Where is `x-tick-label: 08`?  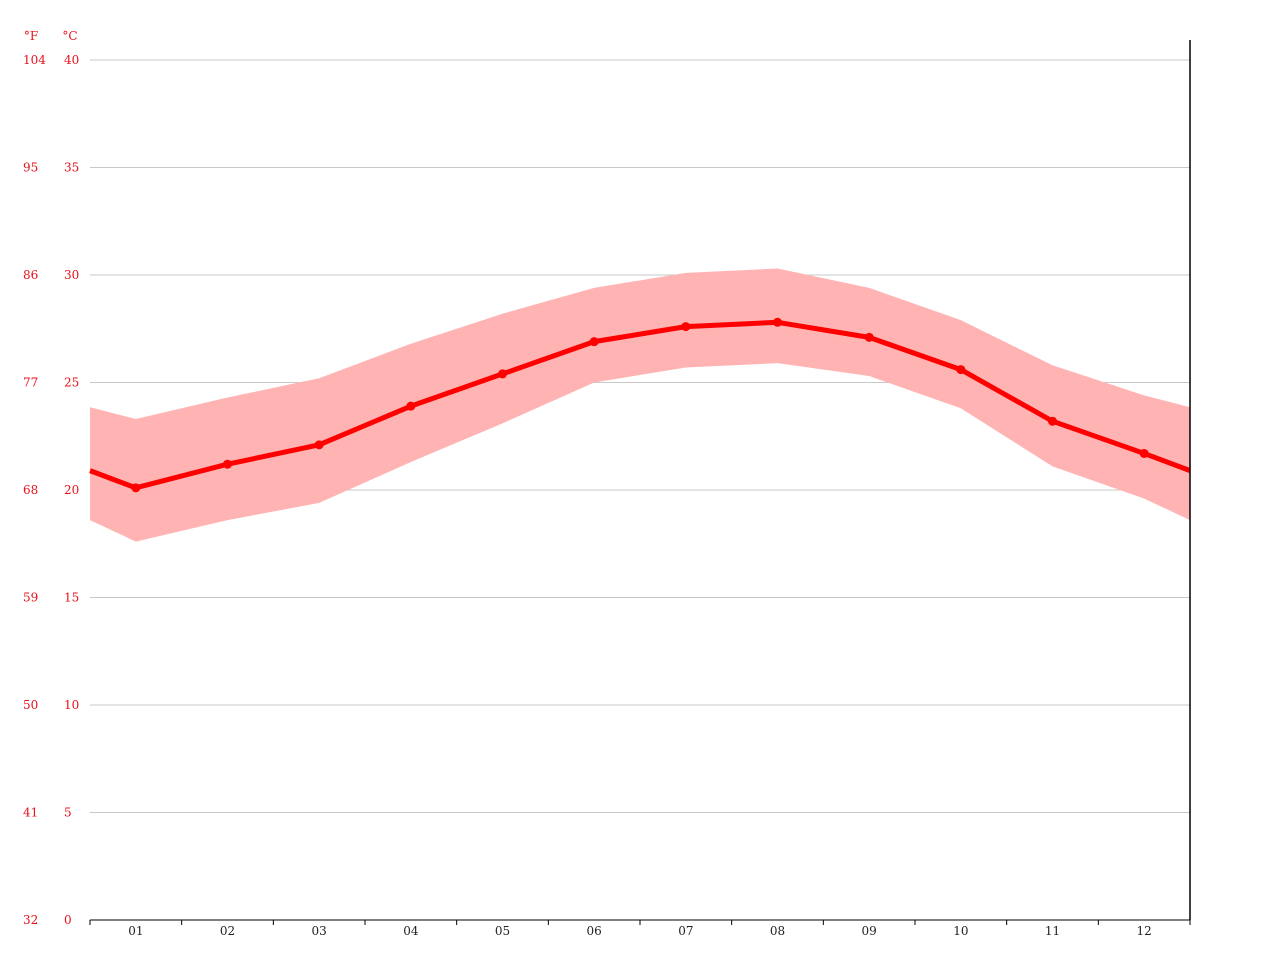 x-tick-label: 08 is located at coordinates (777, 931).